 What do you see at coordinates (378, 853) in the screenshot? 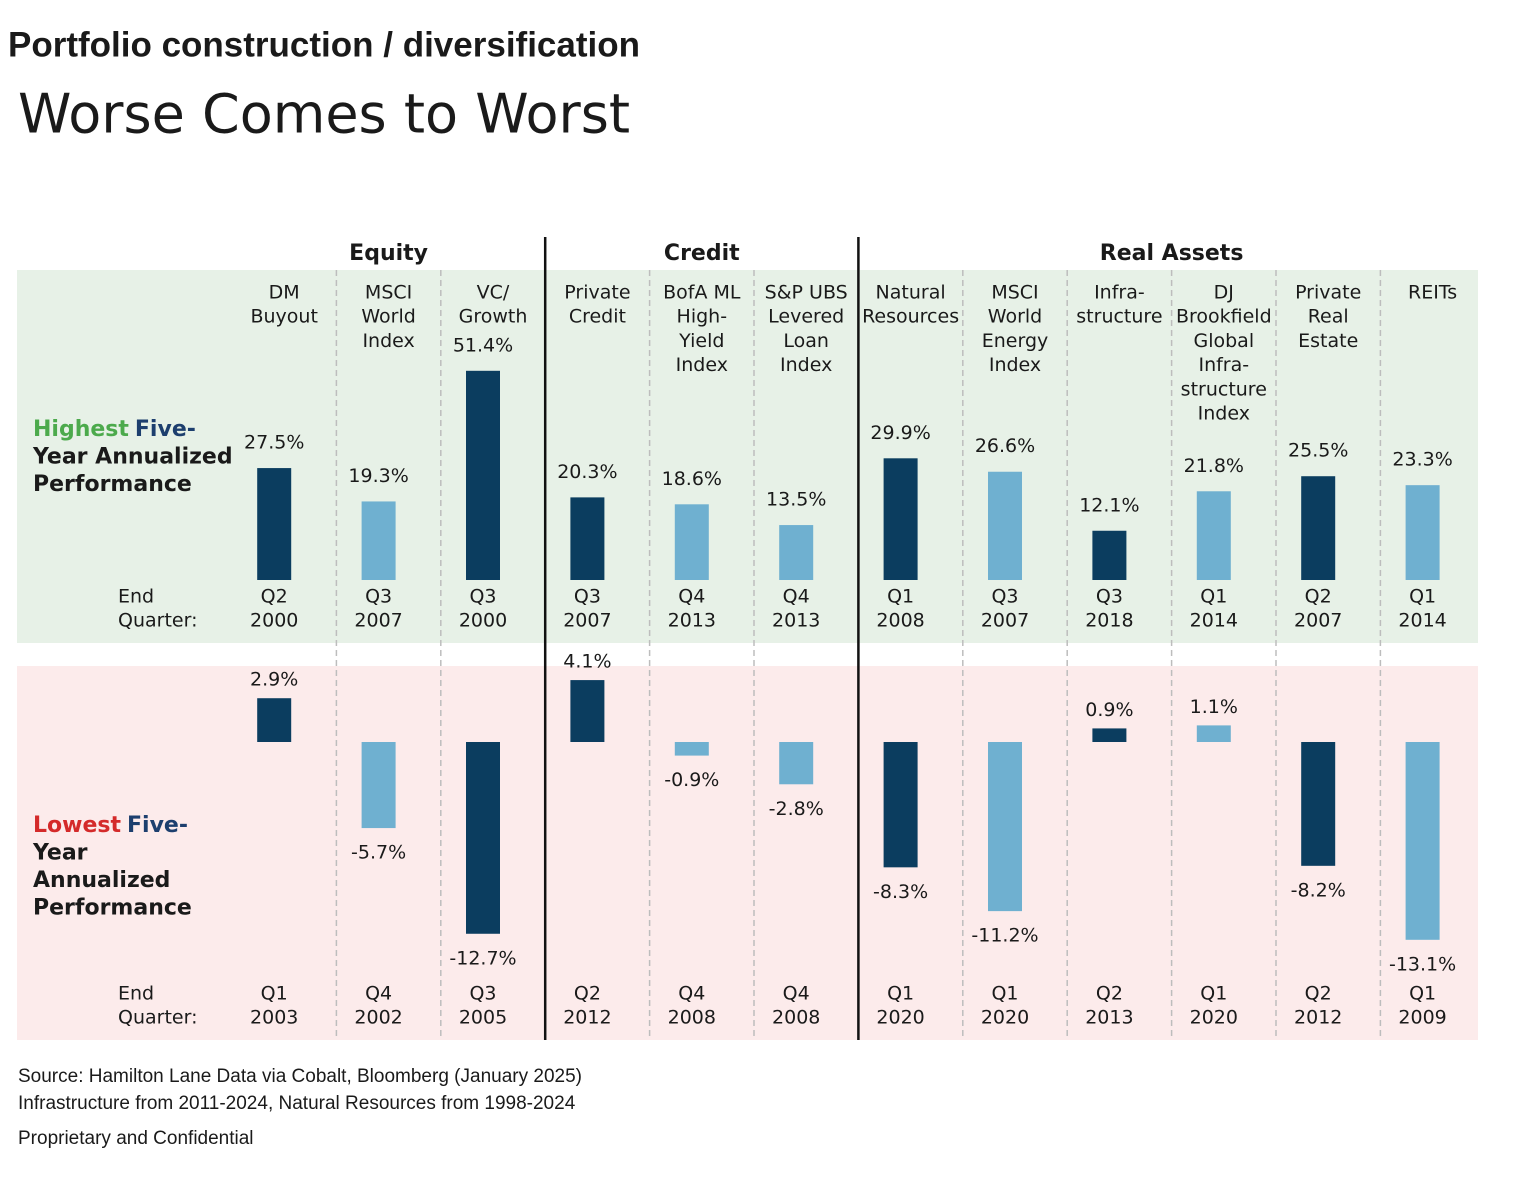
I see `value-label: -5.7%` at bounding box center [378, 853].